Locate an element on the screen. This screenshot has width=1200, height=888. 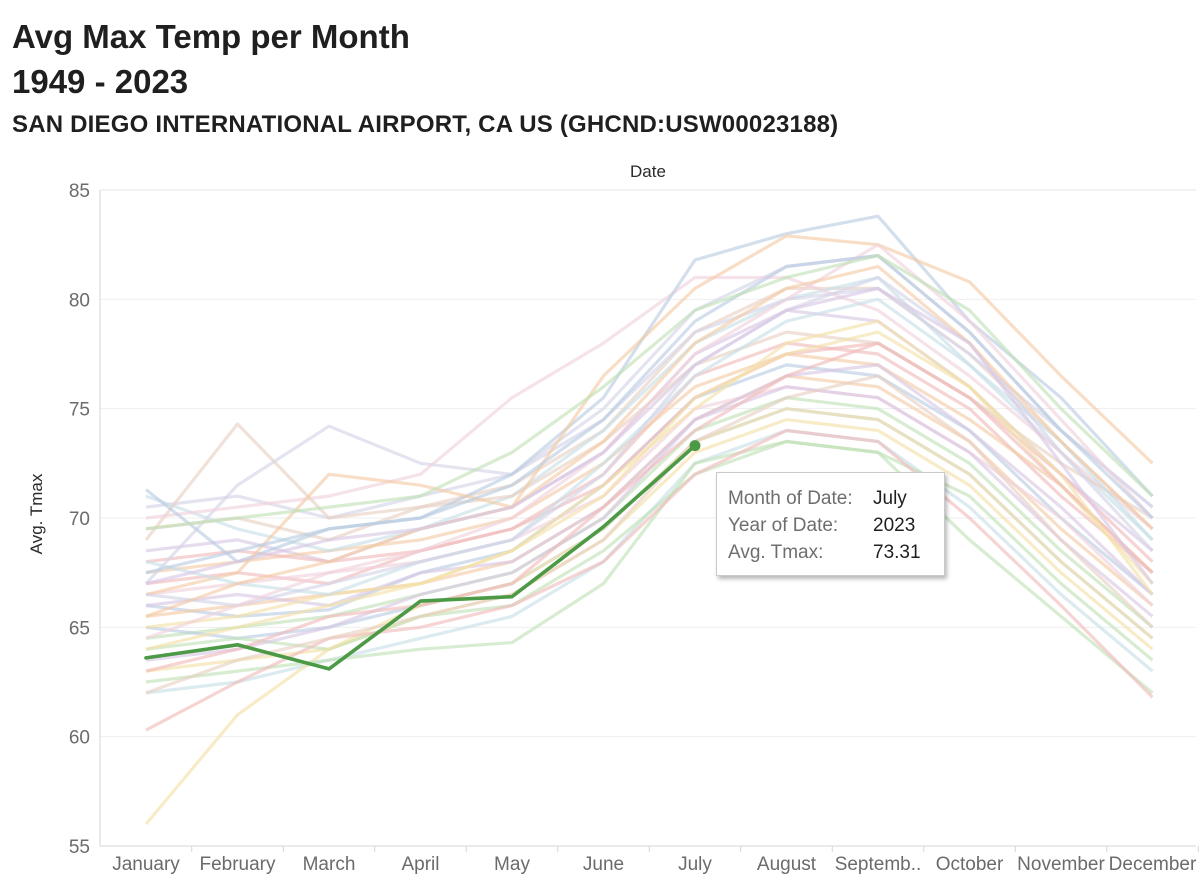
tooltip-row-month: Month of Date: July is located at coordinates (836, 498).